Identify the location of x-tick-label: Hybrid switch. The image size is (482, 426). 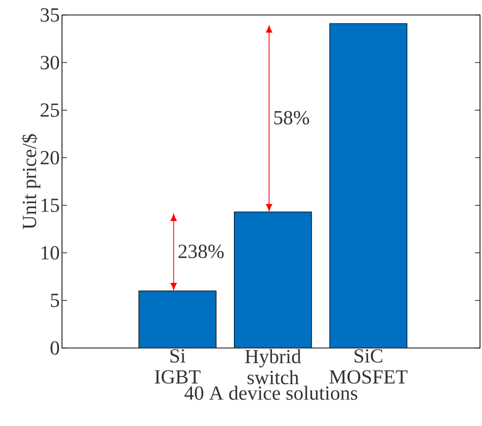
(273, 366).